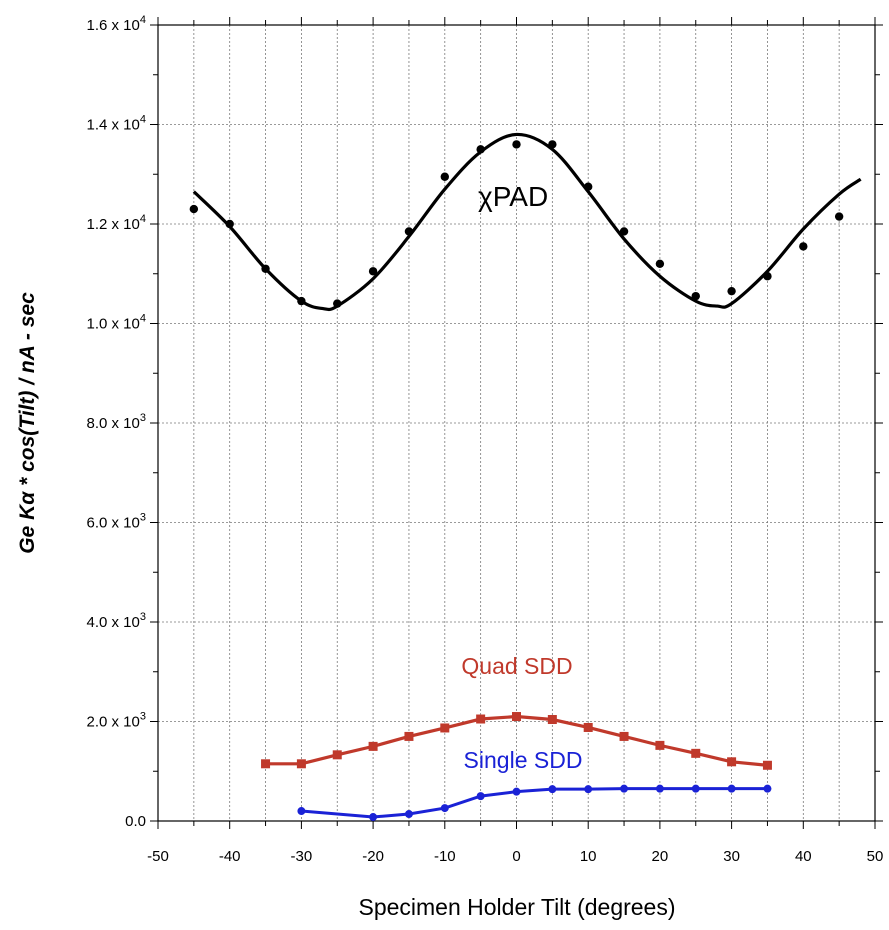 The width and height of the screenshot is (889, 930). What do you see at coordinates (534, 803) in the screenshot?
I see `single-sdd-line` at bounding box center [534, 803].